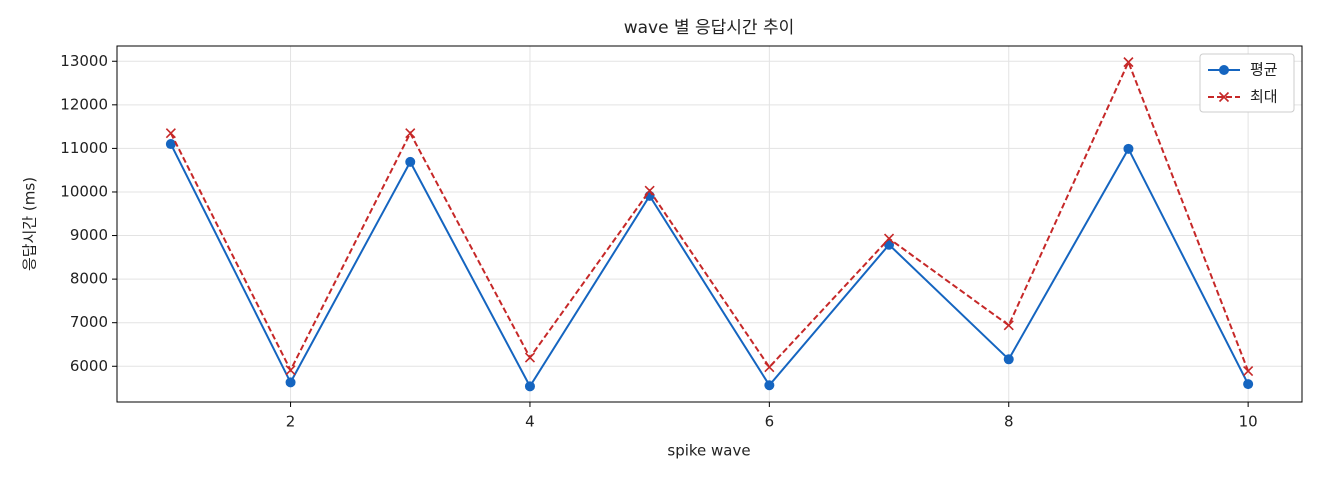 Image resolution: width=1320 pixels, height=484 pixels. I want to click on y-tick-label: 6000, so click(89, 366).